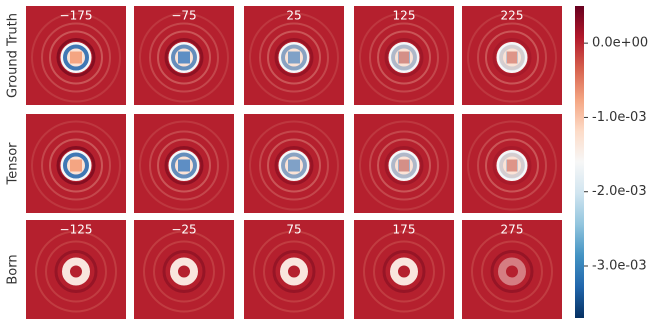  Describe the element at coordinates (404, 16) in the screenshot. I see `panel-title: 125` at that location.